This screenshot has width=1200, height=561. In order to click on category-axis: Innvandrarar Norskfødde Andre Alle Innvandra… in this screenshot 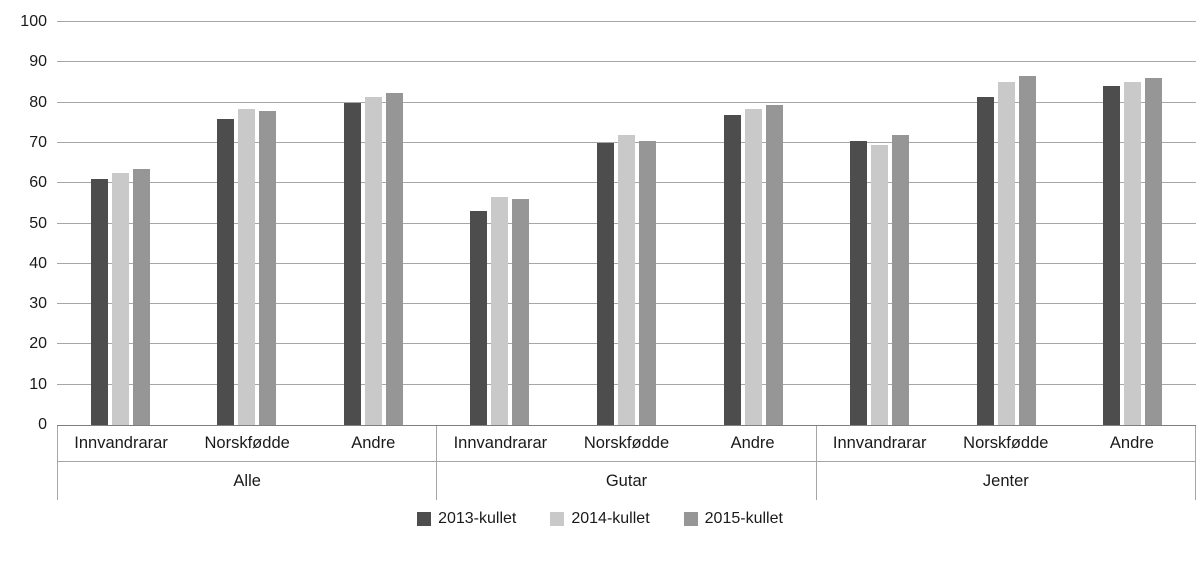, I will do `click(626, 463)`.